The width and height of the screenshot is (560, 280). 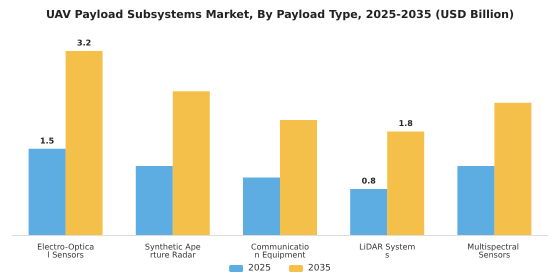 I want to click on x-tick-label: Synthetic Aperture Radar, so click(x=172, y=251).